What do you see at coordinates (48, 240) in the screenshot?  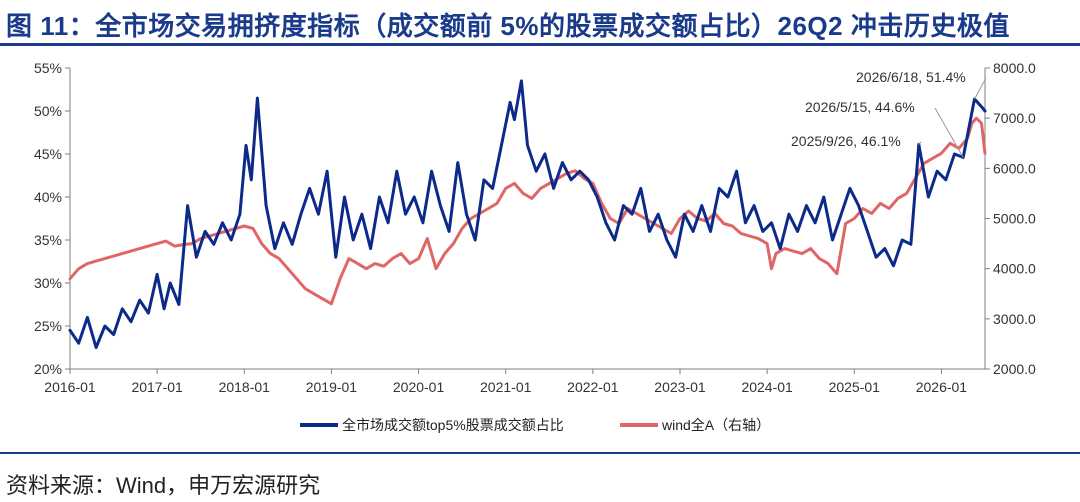 I see `left-tick-label: 35%` at bounding box center [48, 240].